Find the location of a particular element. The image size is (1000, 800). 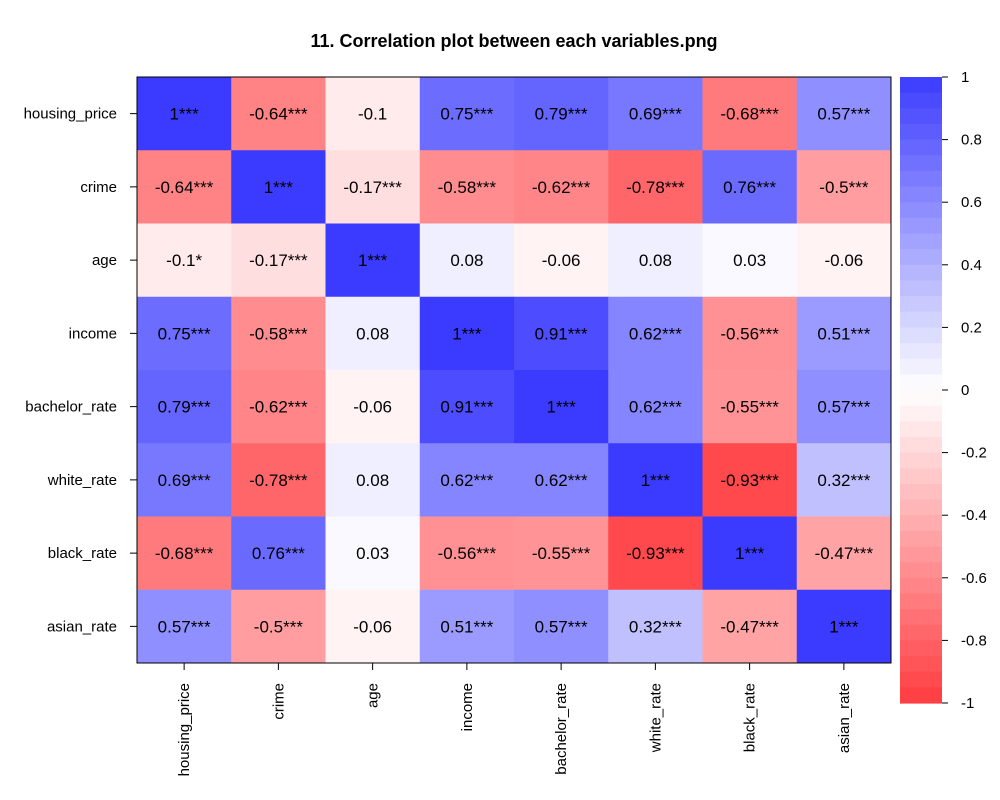

cell-value-label: -0.1 is located at coordinates (372, 114).